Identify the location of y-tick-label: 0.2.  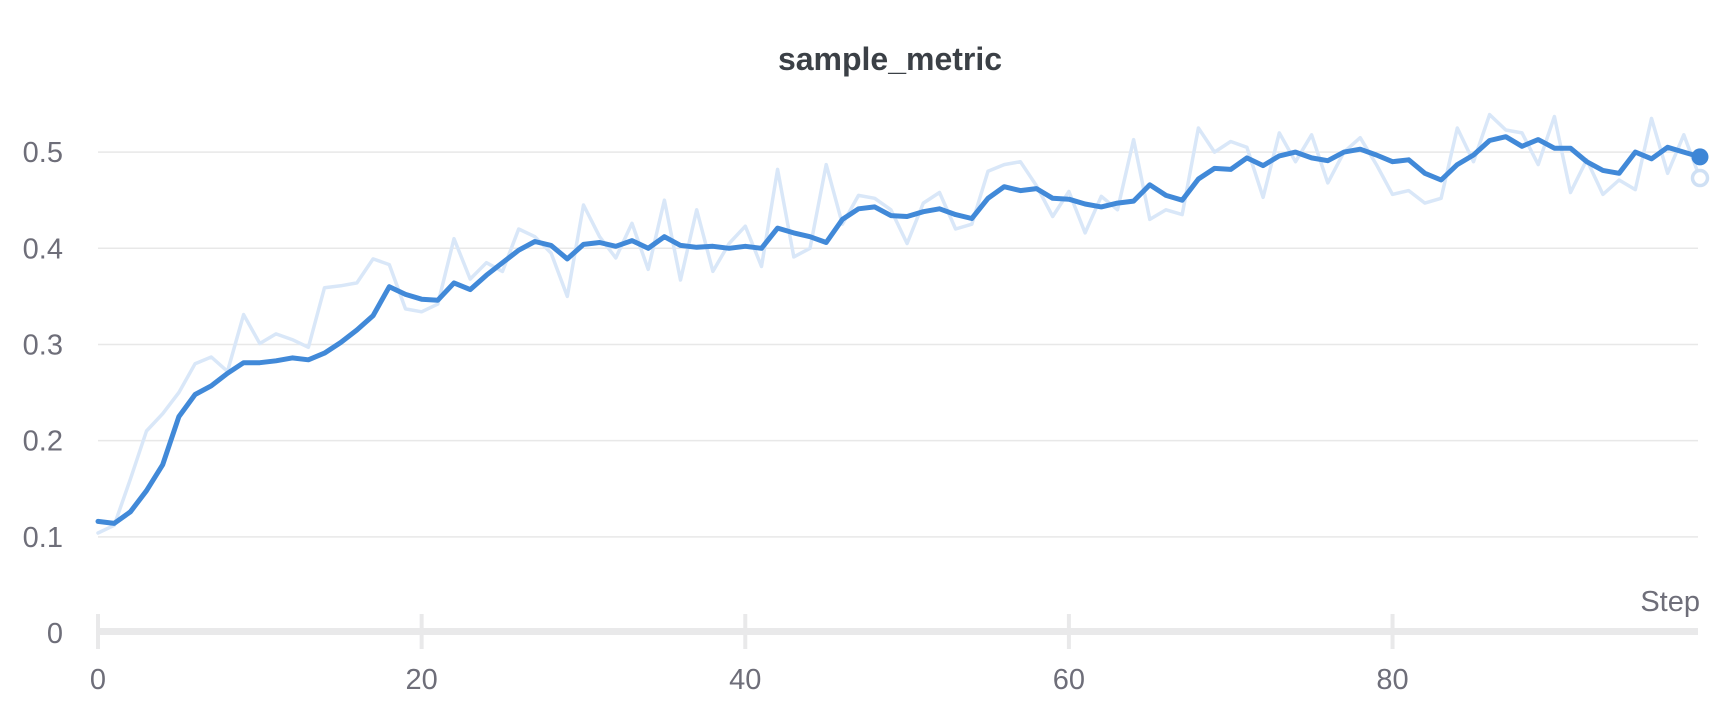
(43, 442).